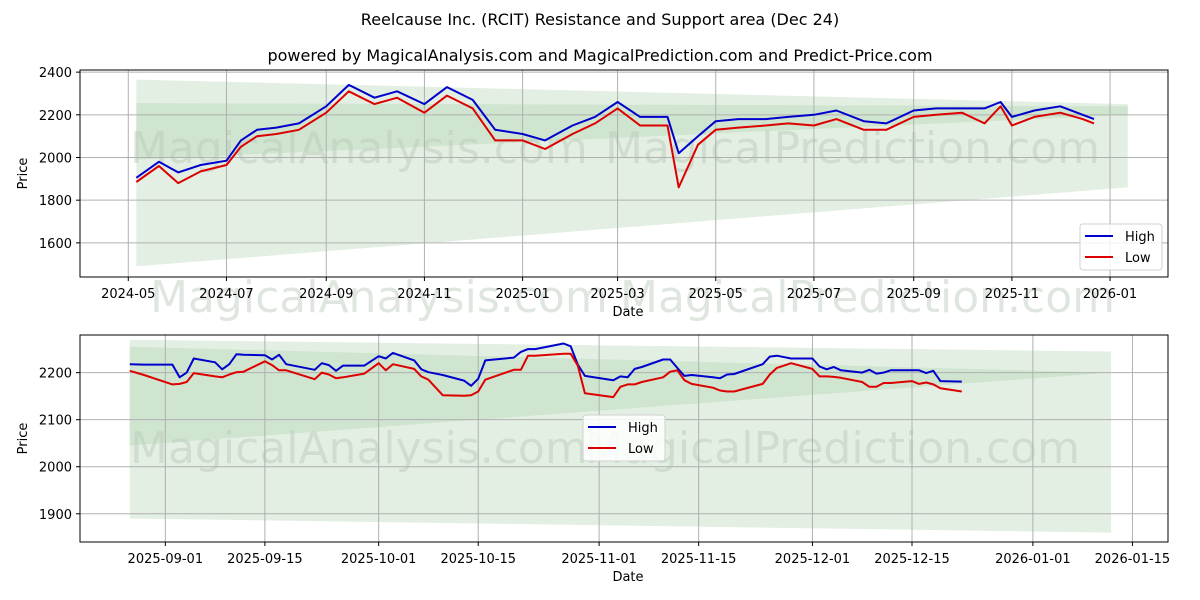  Describe the element at coordinates (617, 294) in the screenshot. I see `x-tick-label: 2025-03` at that location.